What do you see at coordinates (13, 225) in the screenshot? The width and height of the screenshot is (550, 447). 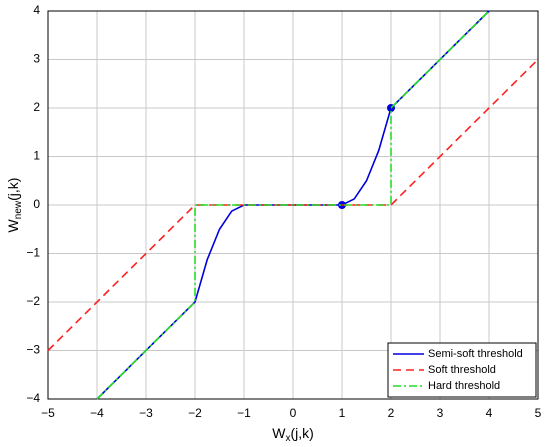 I see `y-axis-label-main: W` at bounding box center [13, 225].